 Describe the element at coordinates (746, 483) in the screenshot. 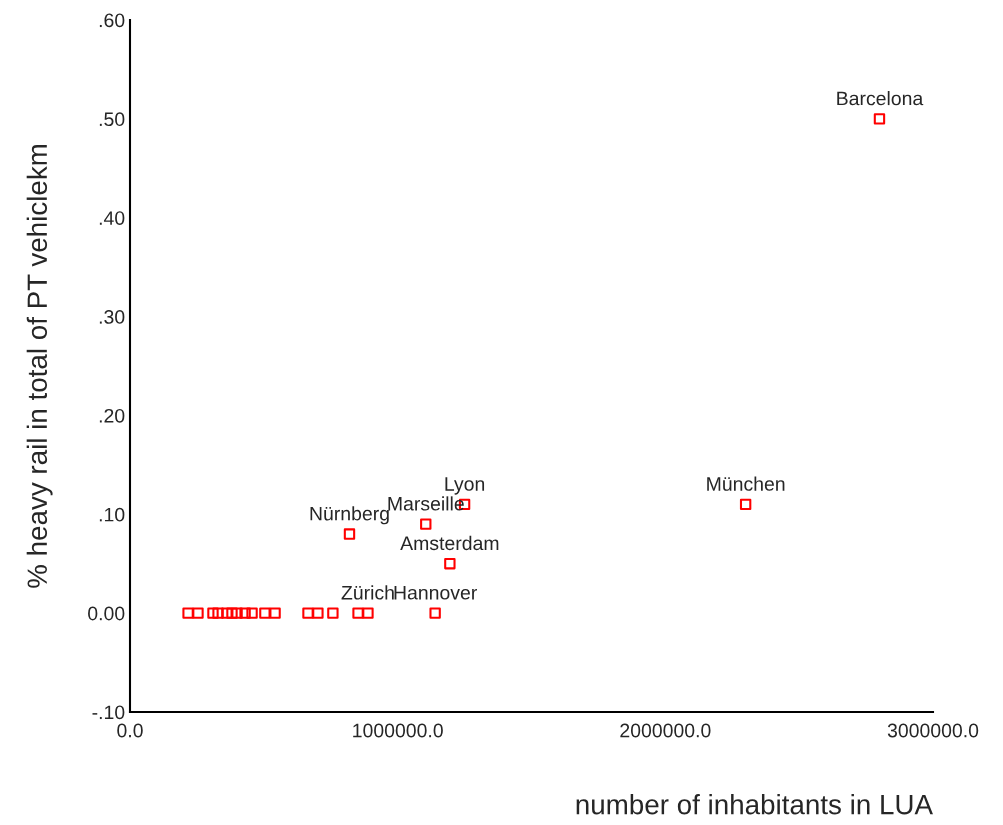

I see `annotation: München` at that location.